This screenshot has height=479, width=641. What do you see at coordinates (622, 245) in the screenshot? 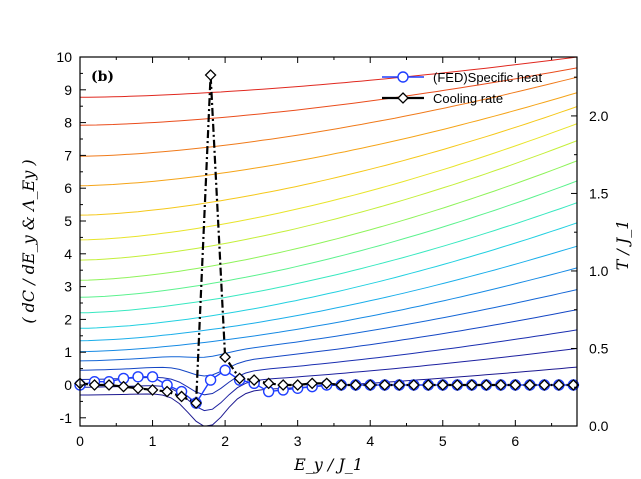
I see `y-axis-label-right: T / J_1` at bounding box center [622, 245].